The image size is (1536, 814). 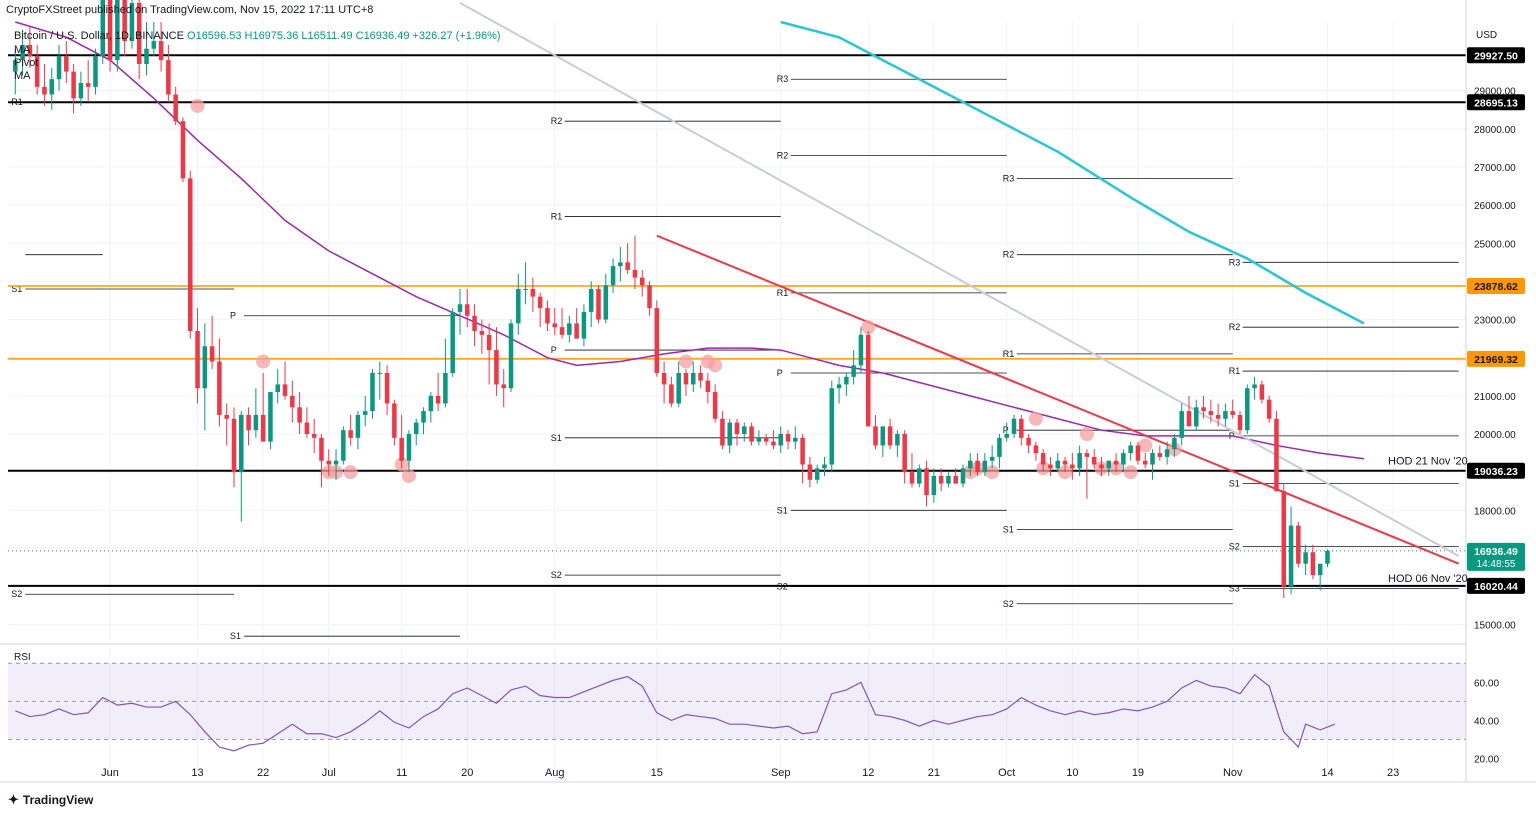 I want to click on pivot-label: R1, so click(x=1235, y=371).